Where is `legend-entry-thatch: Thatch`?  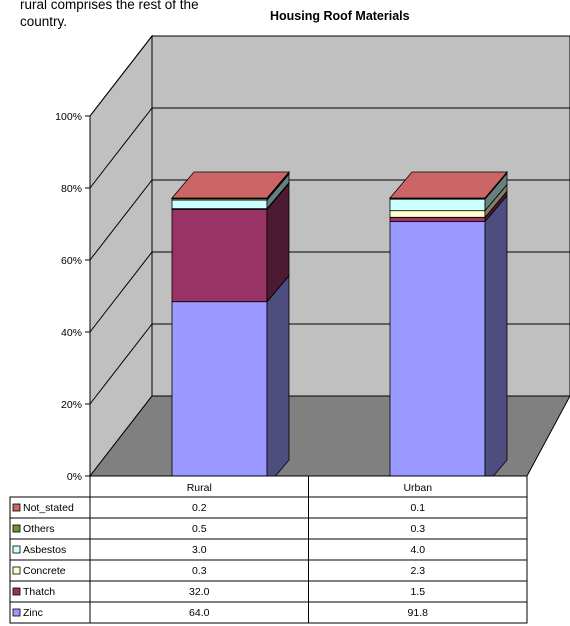 legend-entry-thatch: Thatch is located at coordinates (39, 592).